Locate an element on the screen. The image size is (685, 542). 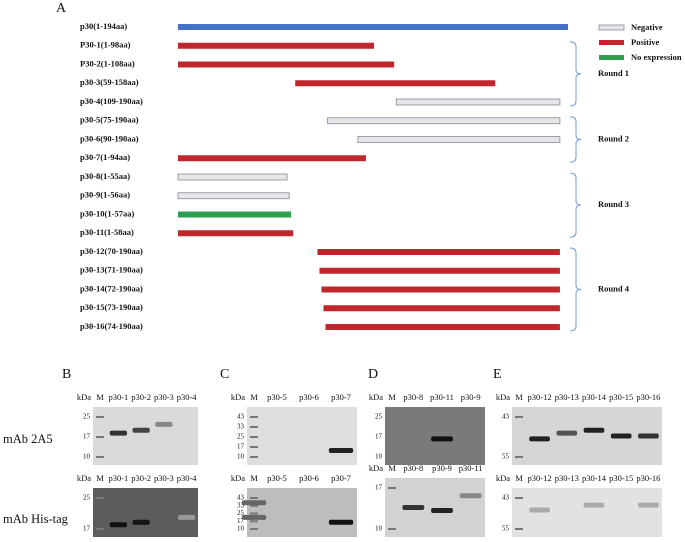
round-label: Round 3 is located at coordinates (613, 204).